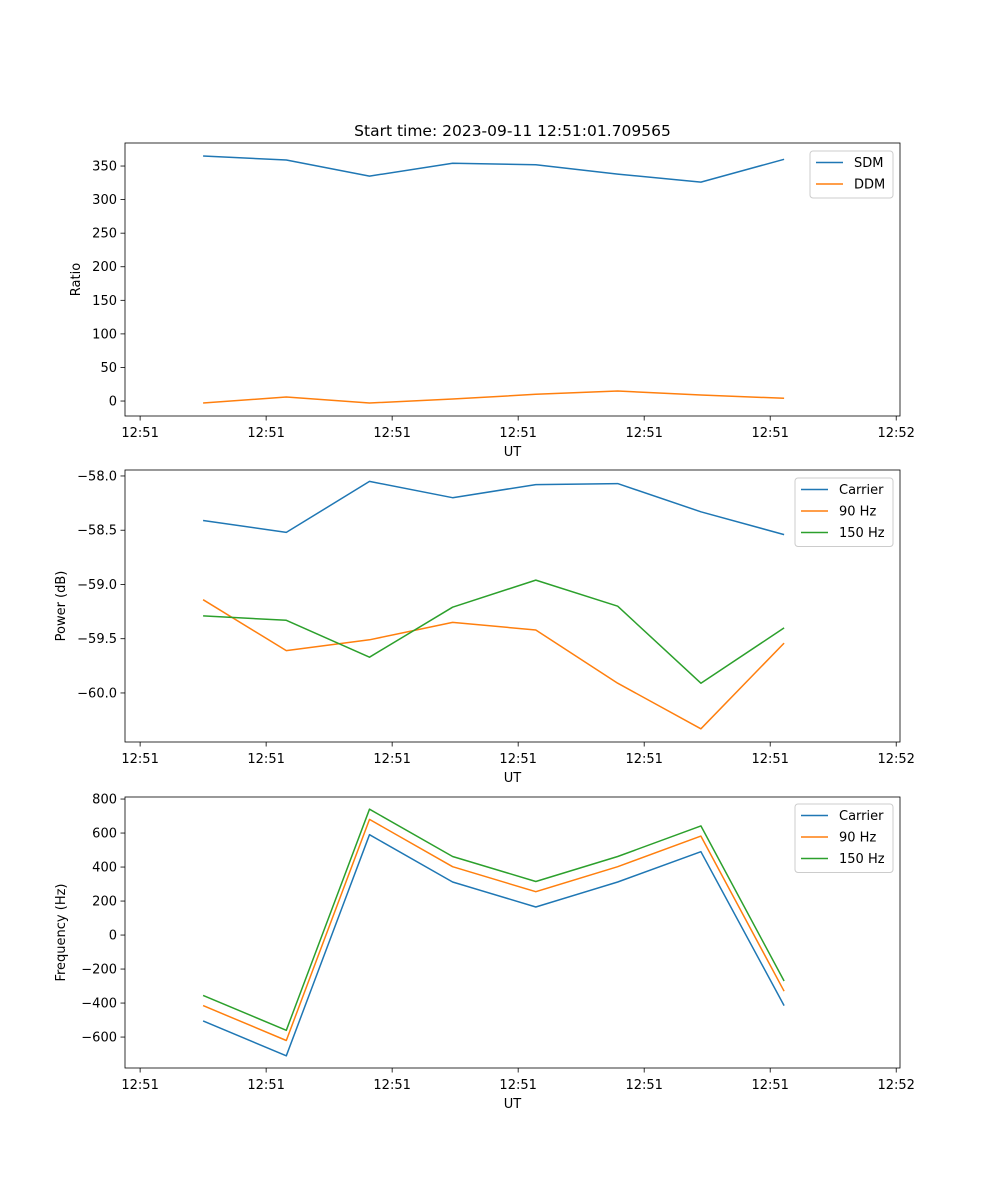 This screenshot has height=1200, width=1000. What do you see at coordinates (104, 868) in the screenshot?
I see `y-tick-label: 400` at bounding box center [104, 868].